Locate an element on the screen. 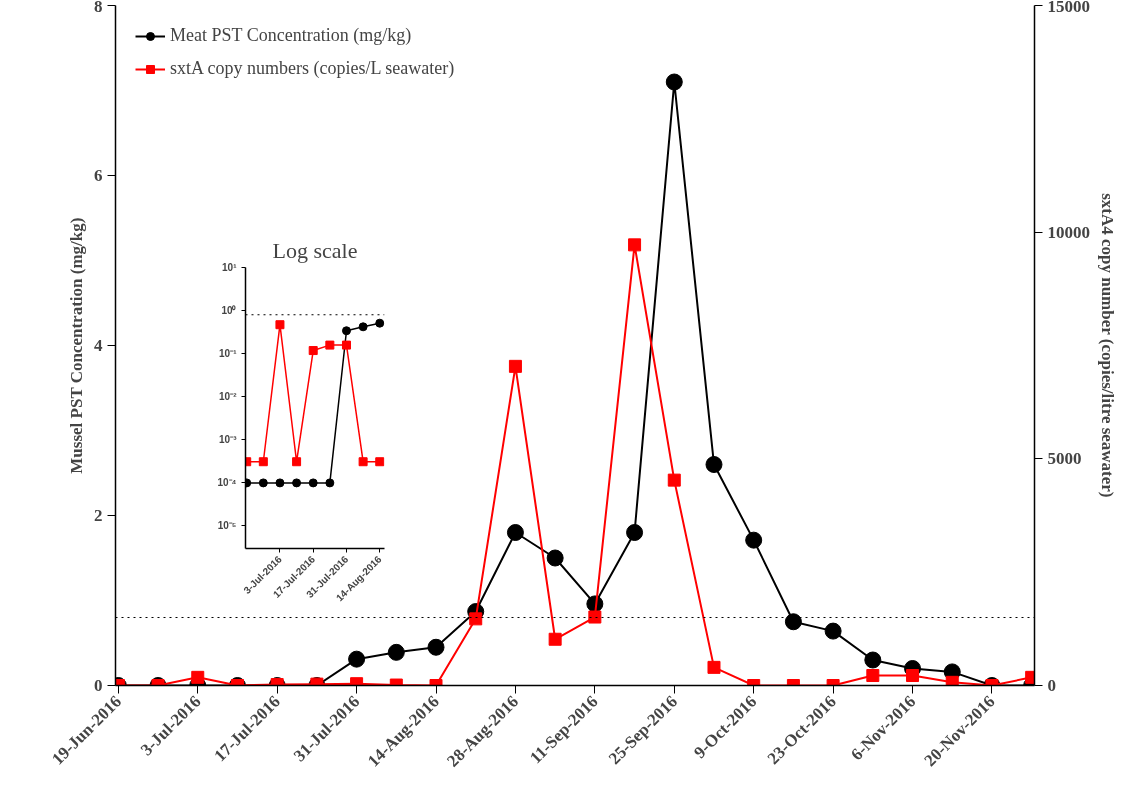 The width and height of the screenshot is (1126, 787). y-tick-label: 10⁻³ is located at coordinates (228, 440).